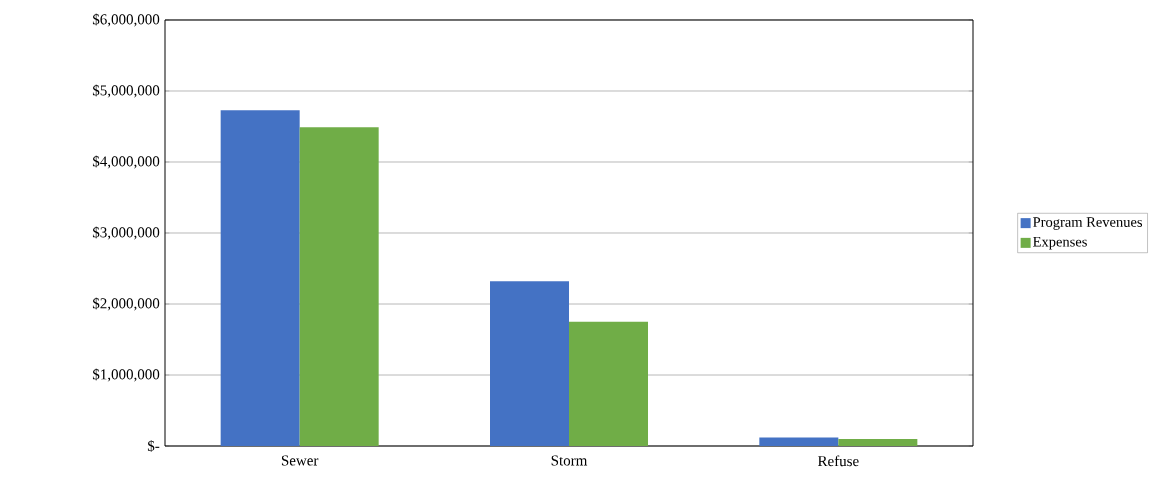 Image resolution: width=1160 pixels, height=491 pixels. What do you see at coordinates (126, 375) in the screenshot?
I see `y-tick-label: $1,000,000` at bounding box center [126, 375].